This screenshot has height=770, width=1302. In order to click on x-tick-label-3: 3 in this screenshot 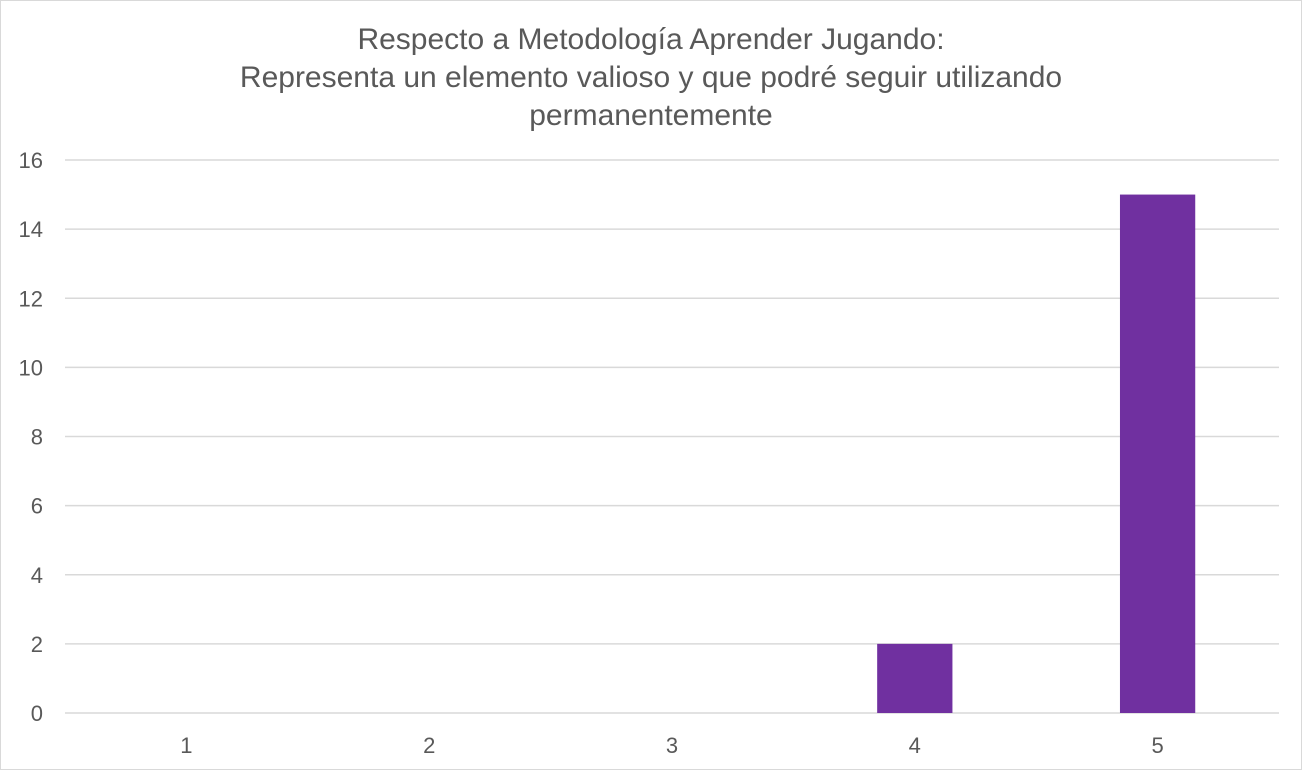, I will do `click(672, 745)`.